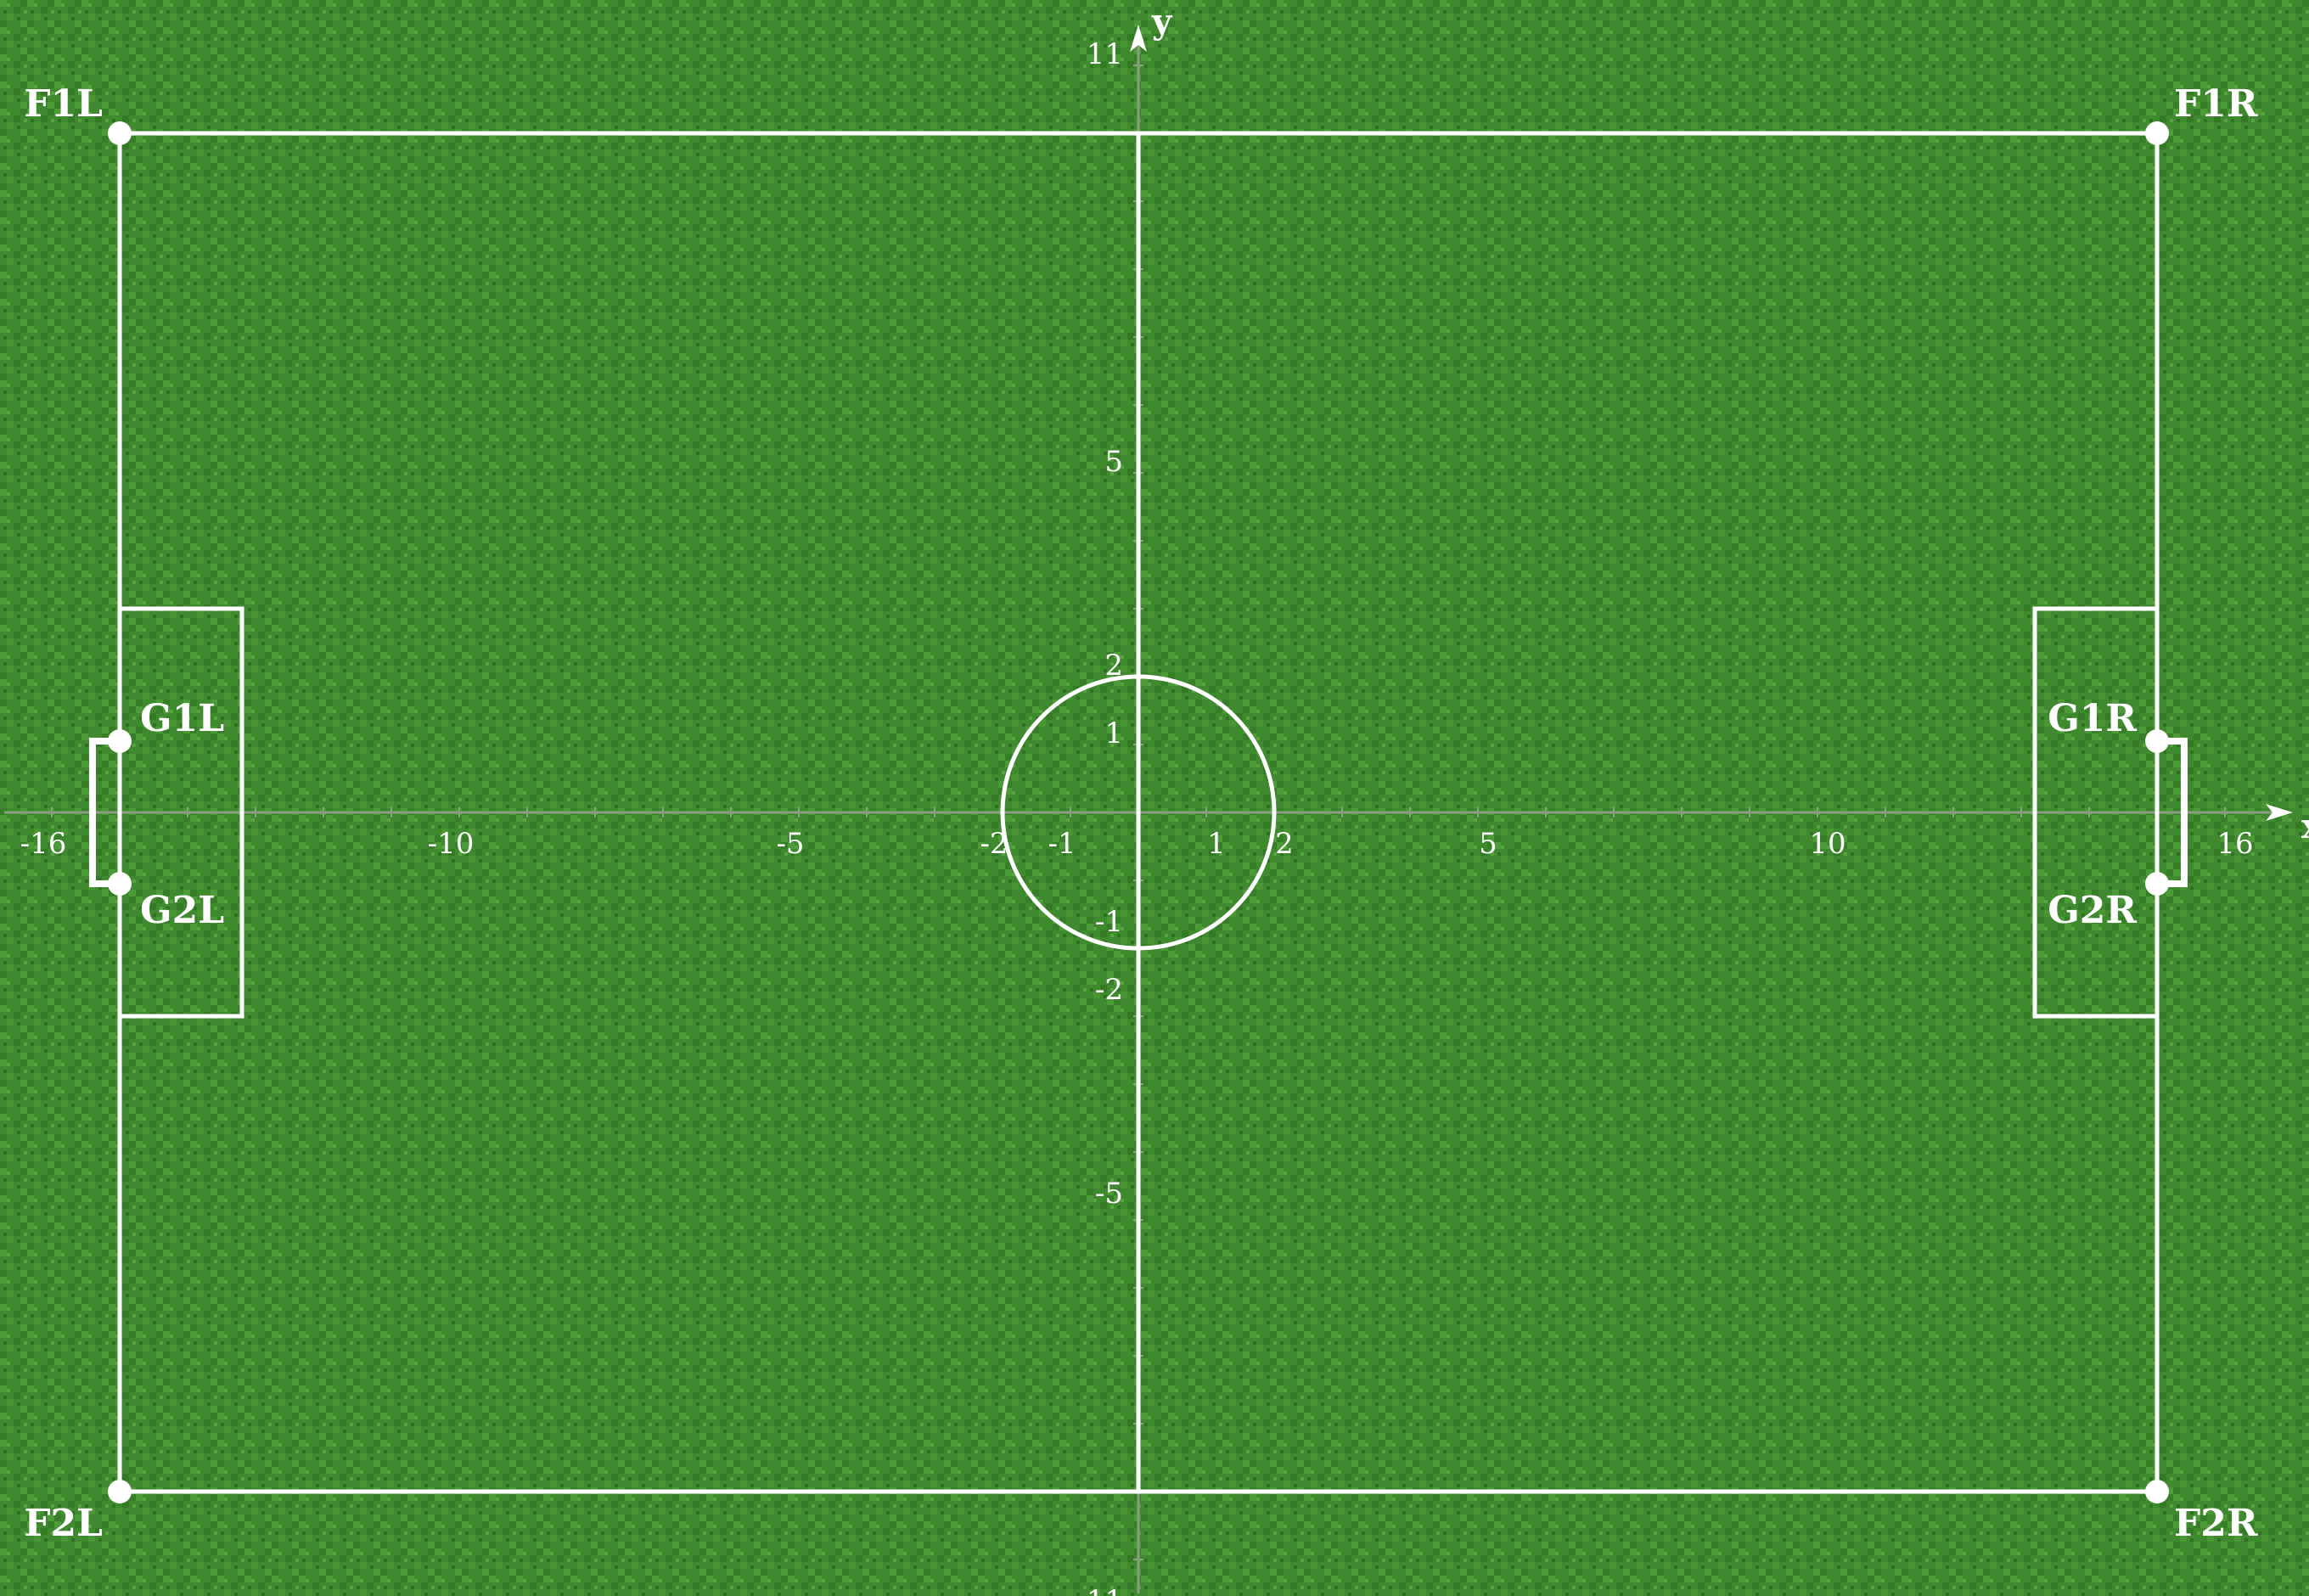  What do you see at coordinates (2157, 1491) in the screenshot?
I see `flag-marker-f2r` at bounding box center [2157, 1491].